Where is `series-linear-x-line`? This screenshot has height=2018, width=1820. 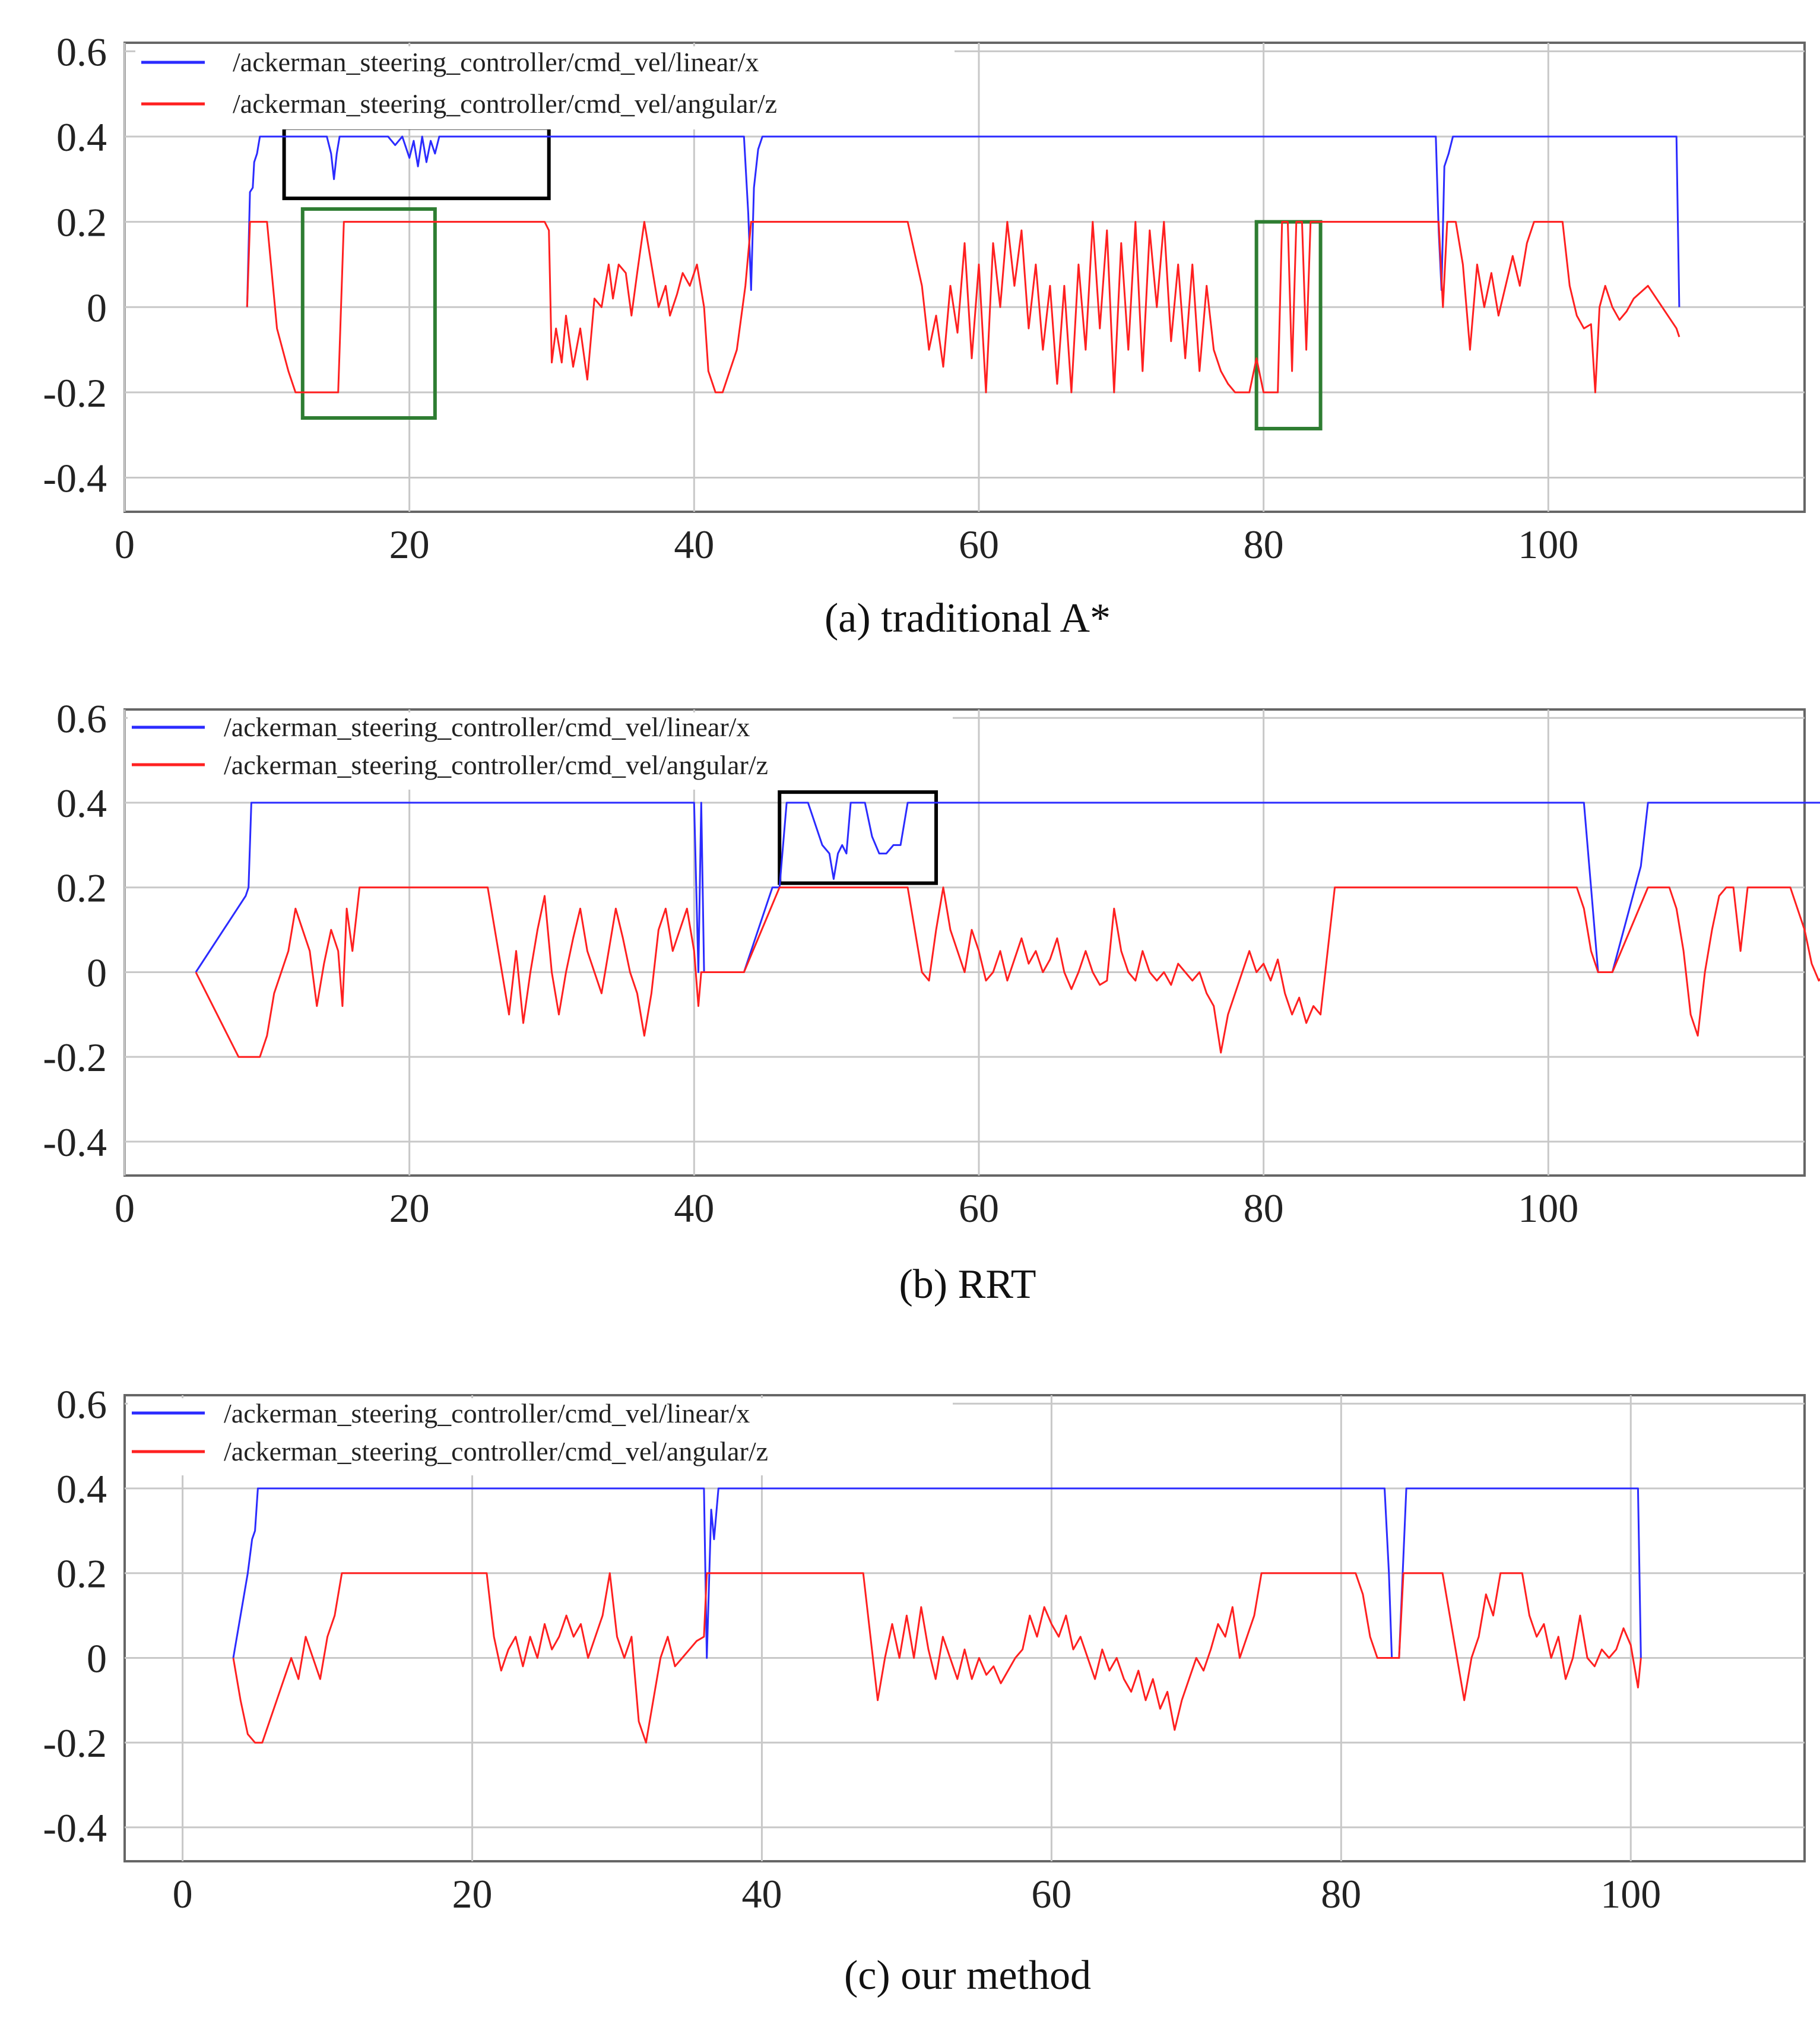 series-linear-x-line is located at coordinates (1007, 888).